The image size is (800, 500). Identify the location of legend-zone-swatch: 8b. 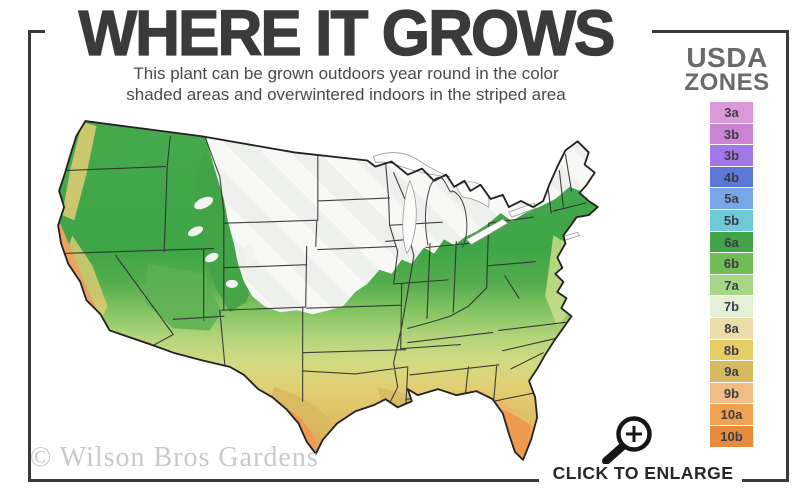
(731, 350).